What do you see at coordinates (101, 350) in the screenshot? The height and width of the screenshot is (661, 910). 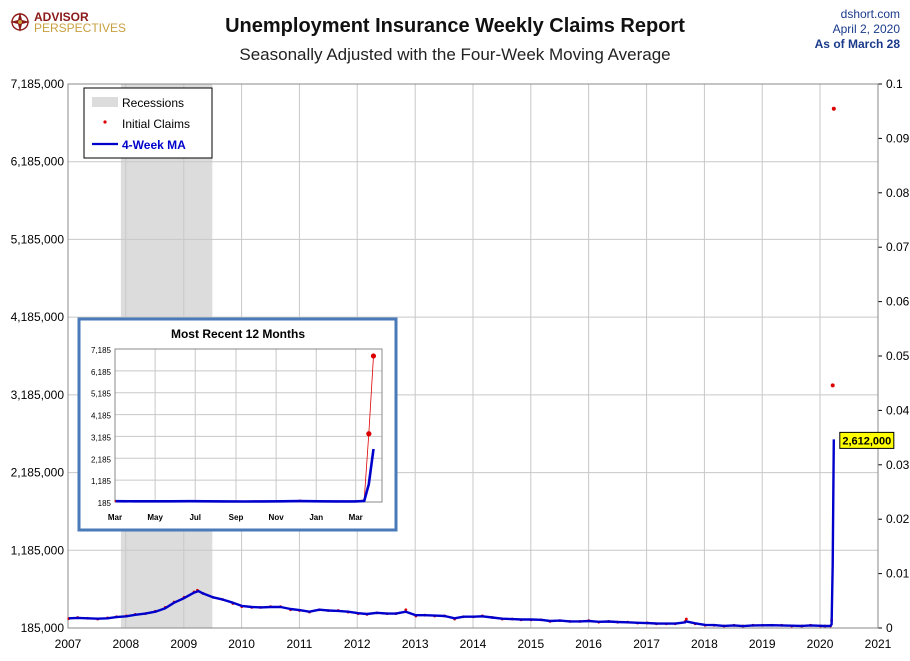 I see `y-tick-label: 7,185` at bounding box center [101, 350].